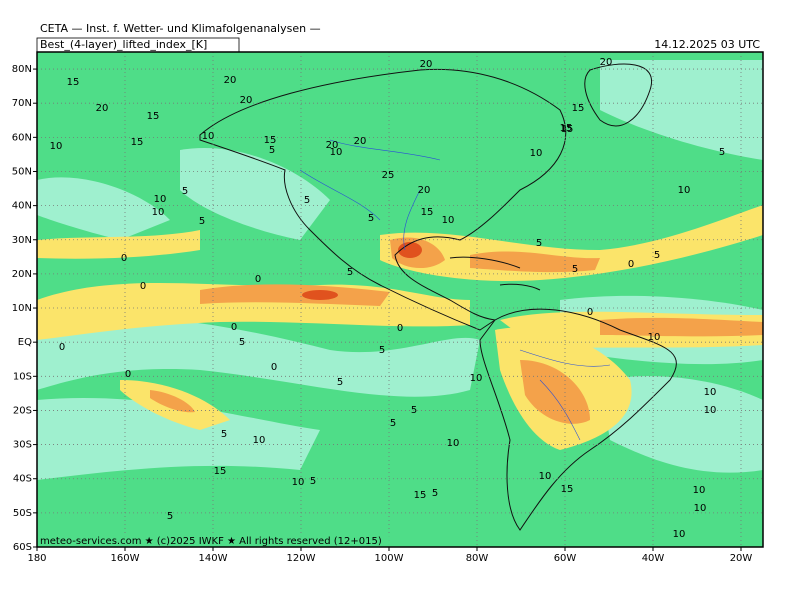 Image resolution: width=800 pixels, height=600 pixels. Describe the element at coordinates (22, 206) in the screenshot. I see `y-tick-label: 40N` at that location.